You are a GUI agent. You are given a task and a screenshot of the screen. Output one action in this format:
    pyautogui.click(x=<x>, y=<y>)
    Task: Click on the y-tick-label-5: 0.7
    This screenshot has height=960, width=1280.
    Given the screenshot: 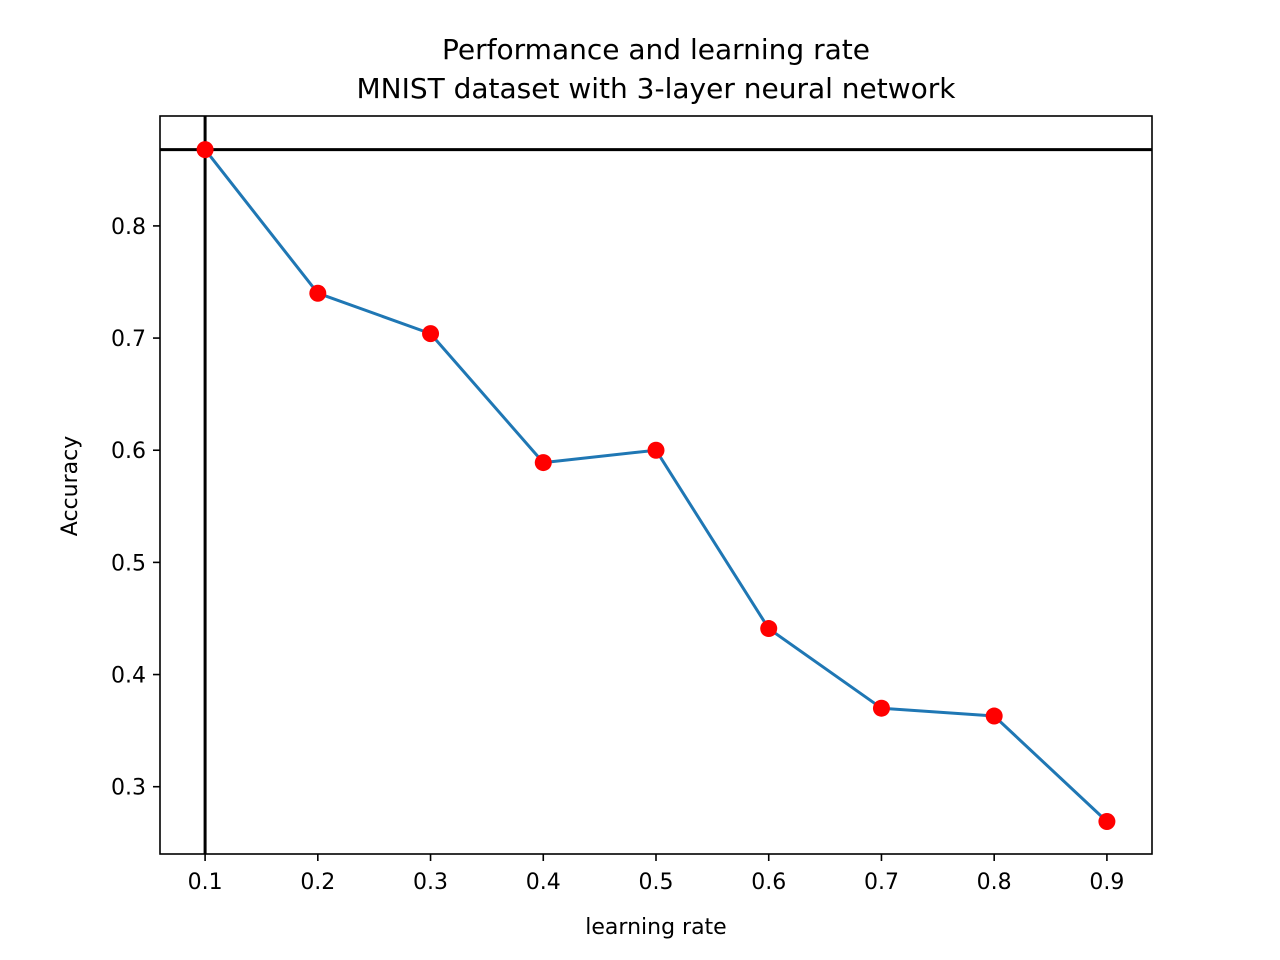 What is the action you would take?
    pyautogui.click(x=128, y=339)
    